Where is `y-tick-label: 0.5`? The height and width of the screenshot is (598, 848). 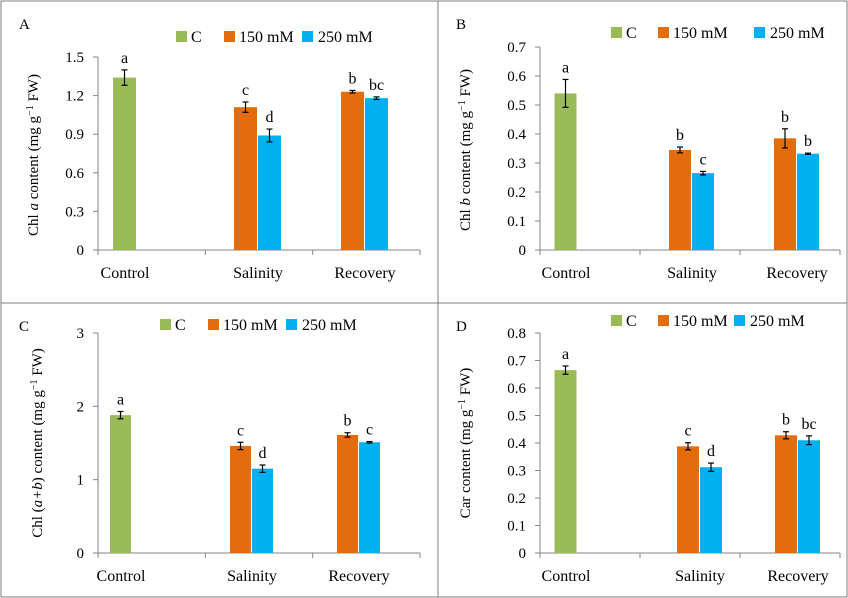
y-tick-label: 0.5 is located at coordinates (516, 417).